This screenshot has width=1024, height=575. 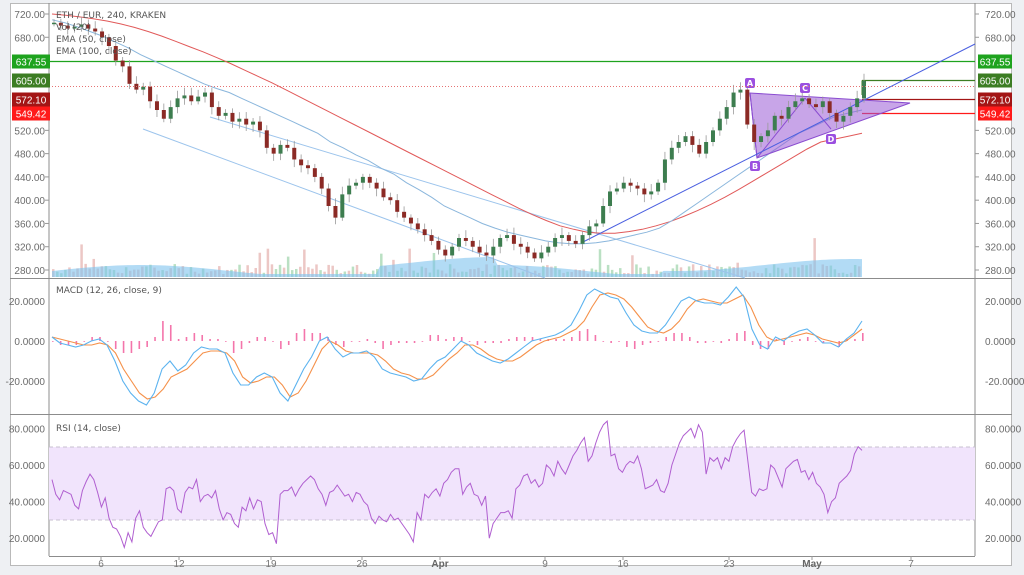 I want to click on legend-symbol: ETH / EUR, 240, KRAKEN, so click(x=111, y=16).